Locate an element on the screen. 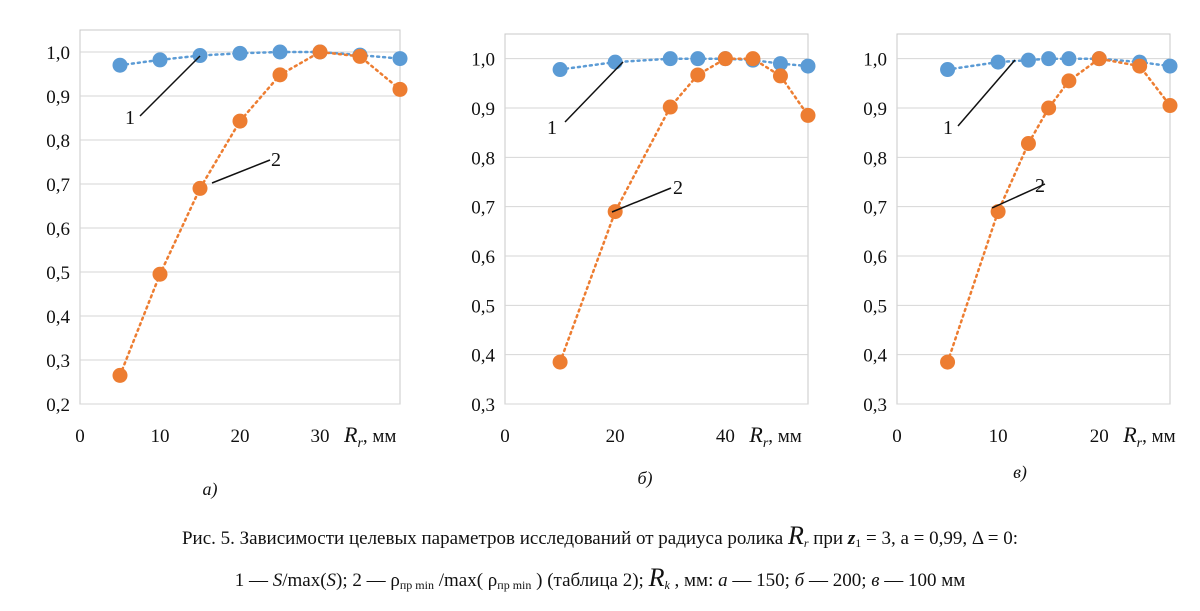 The height and width of the screenshot is (611, 1200). chart3-y-tick-label: 0,3 is located at coordinates (875, 405).